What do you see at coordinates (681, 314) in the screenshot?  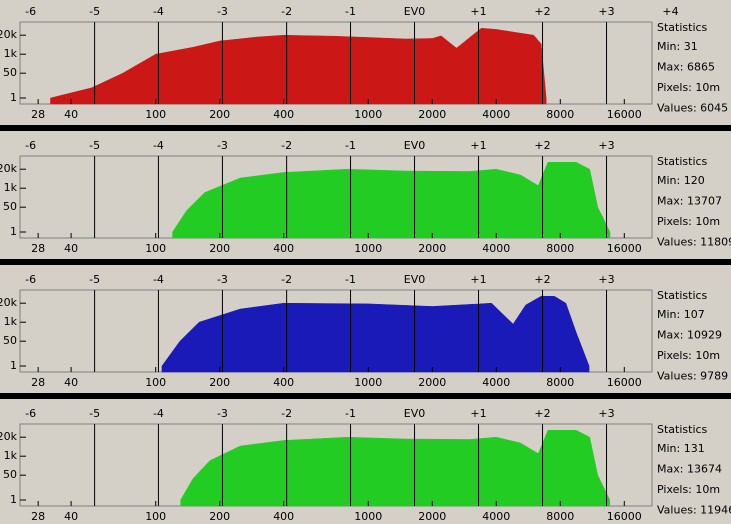 I see `stats-line: Min: 107` at bounding box center [681, 314].